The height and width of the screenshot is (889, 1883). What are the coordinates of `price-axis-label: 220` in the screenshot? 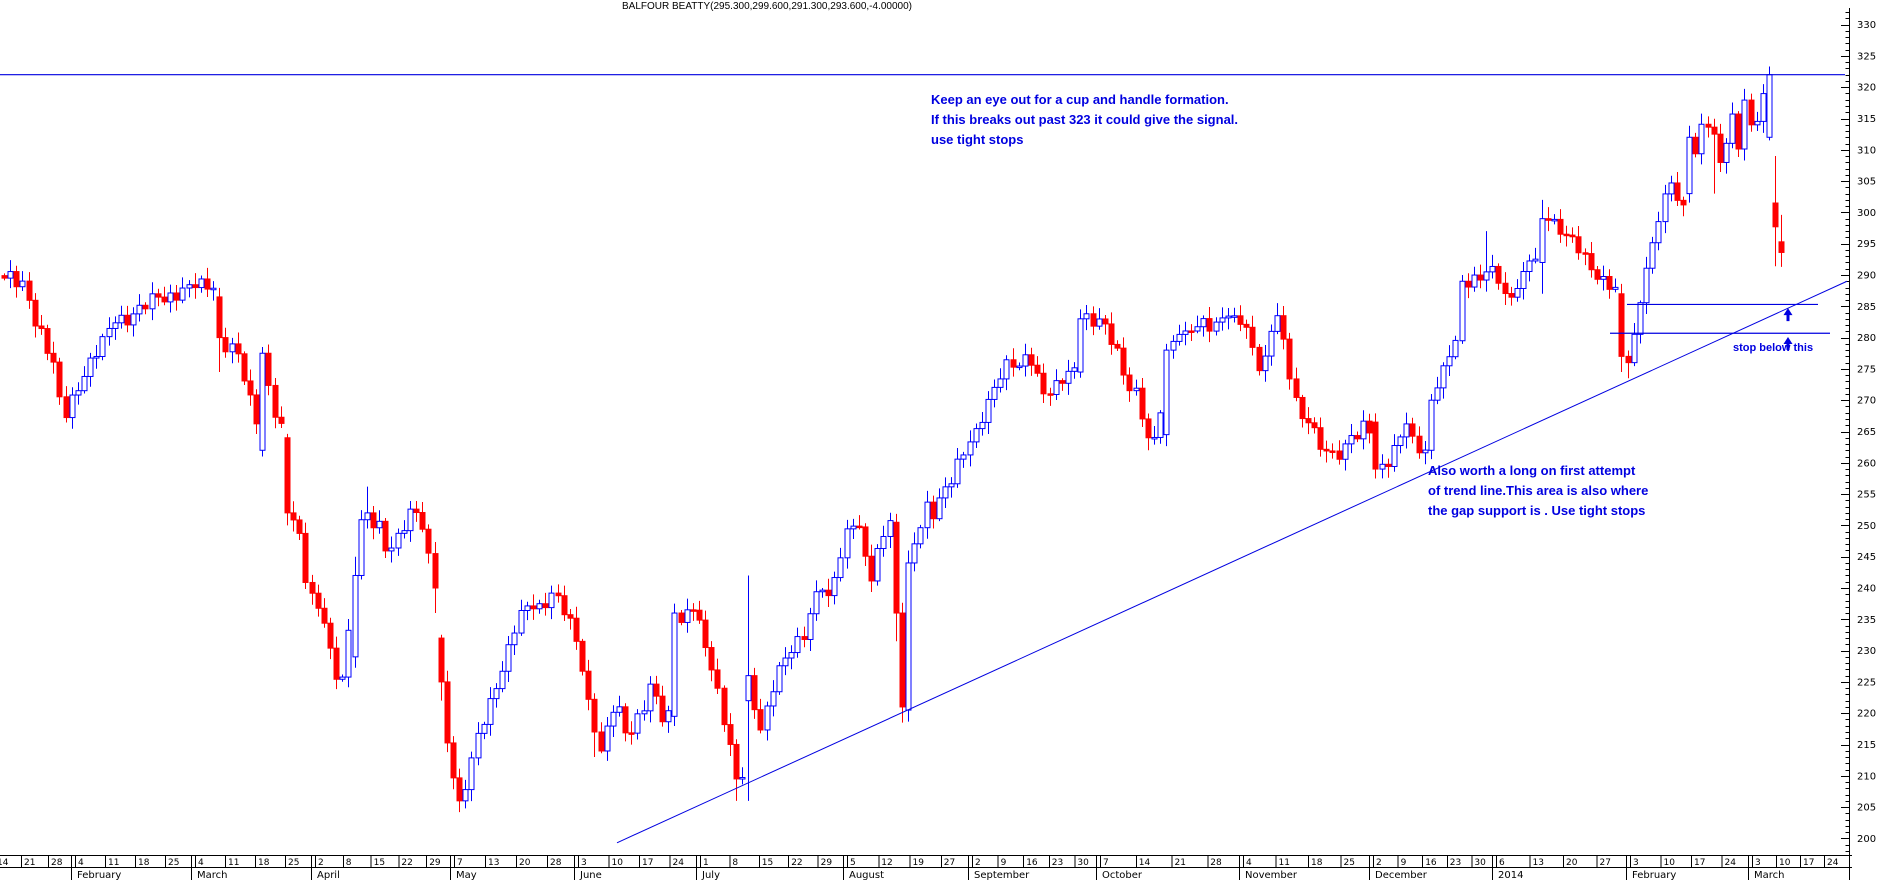 It's located at (1866, 714).